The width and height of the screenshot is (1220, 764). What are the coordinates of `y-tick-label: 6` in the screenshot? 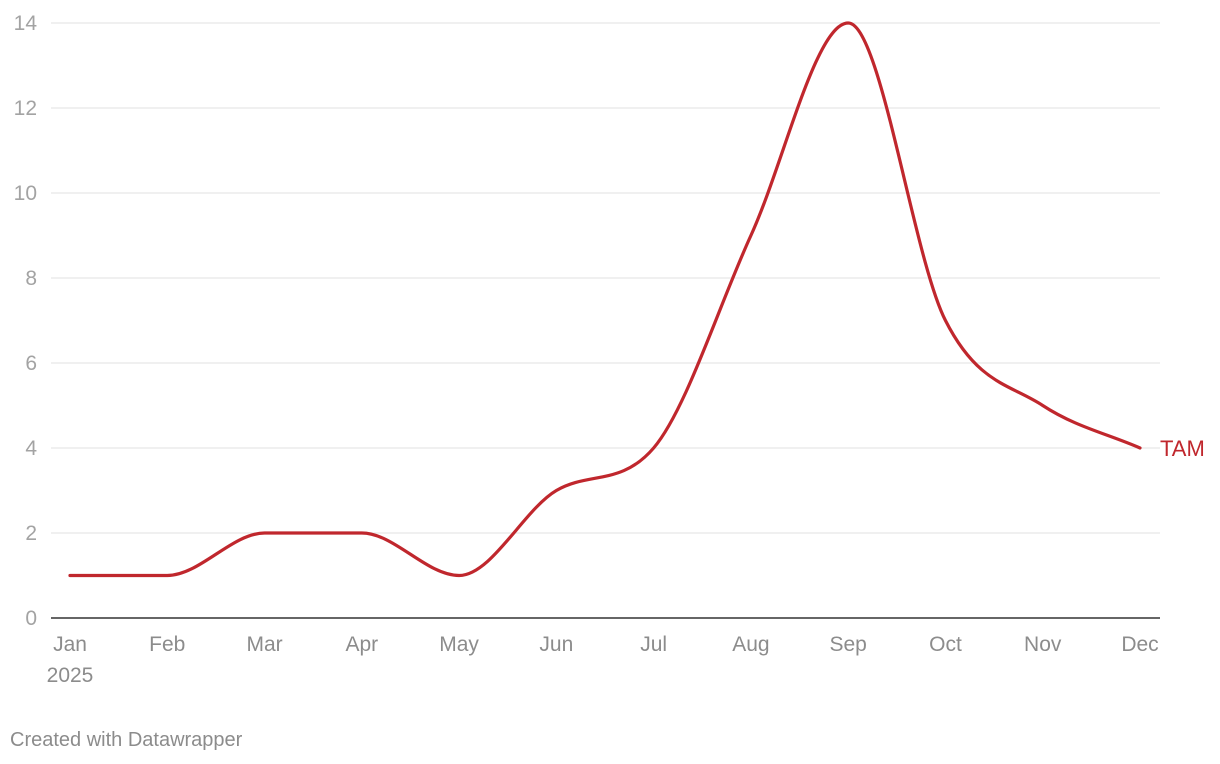 It's located at (31, 363).